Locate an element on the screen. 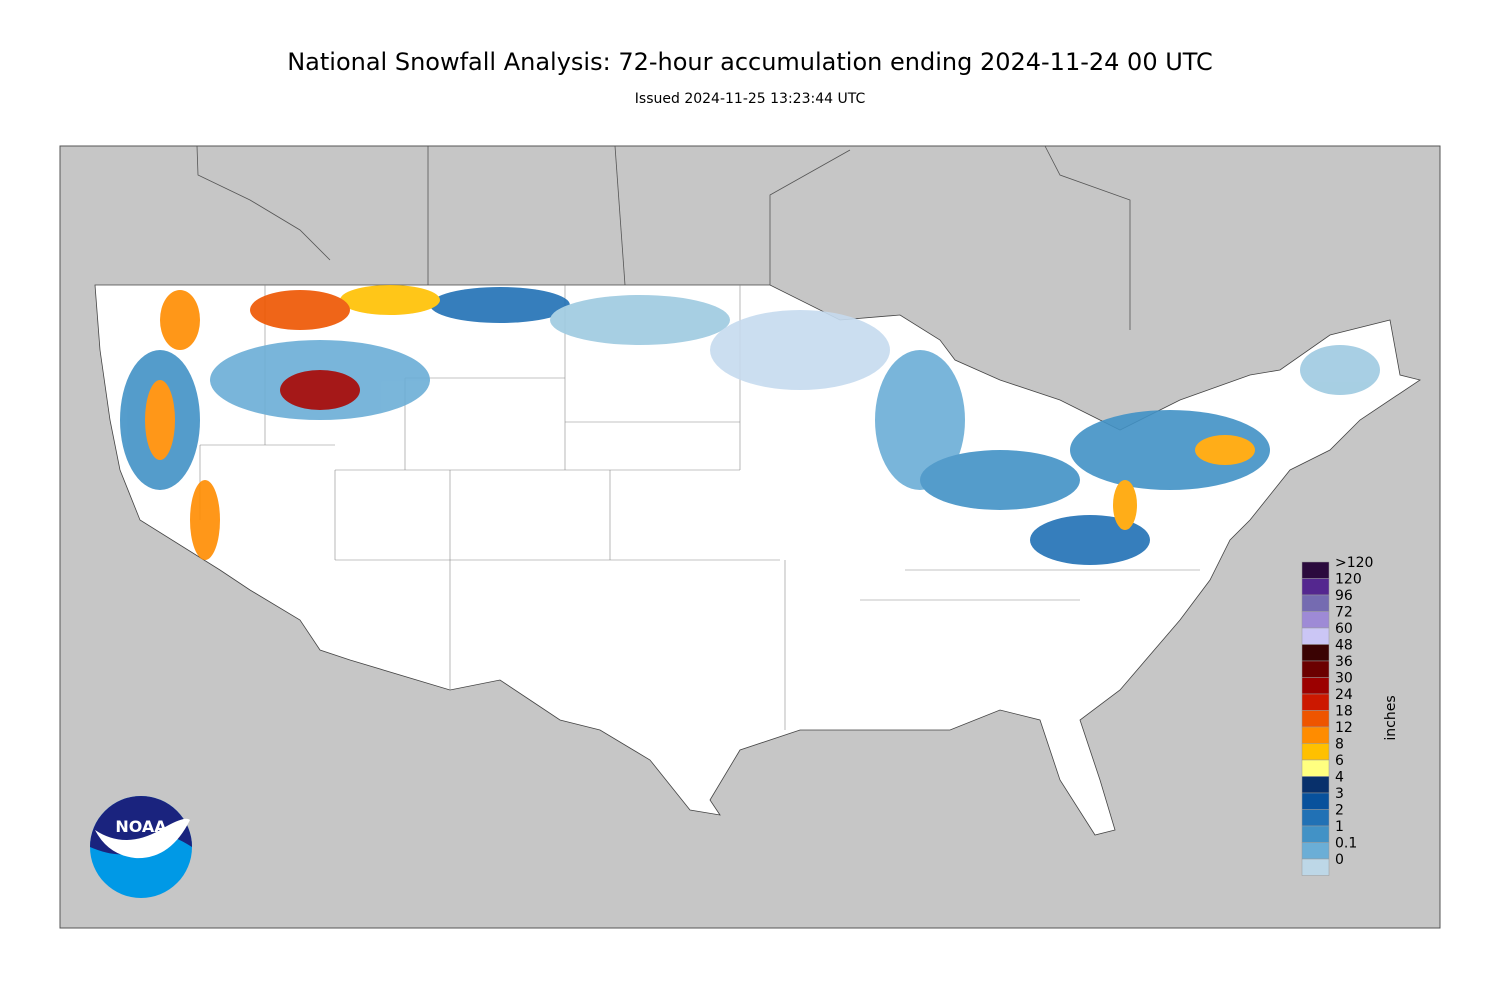  legend-label: 96 is located at coordinates (1344, 596).